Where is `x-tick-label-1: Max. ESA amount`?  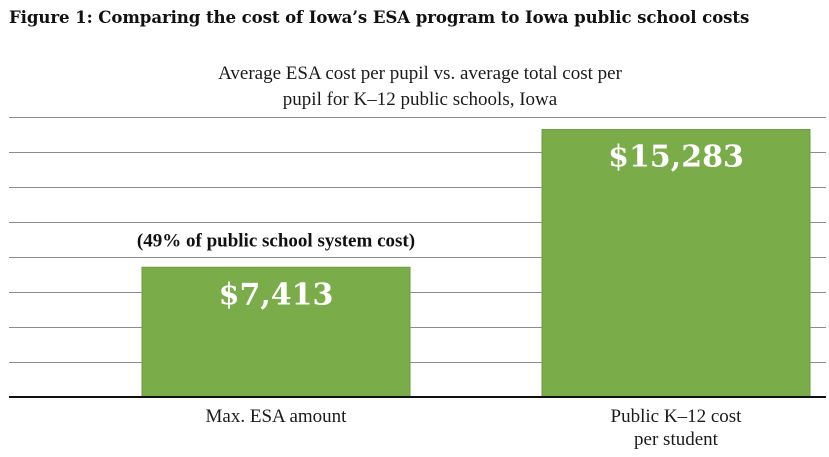 x-tick-label-1: Max. ESA amount is located at coordinates (277, 416).